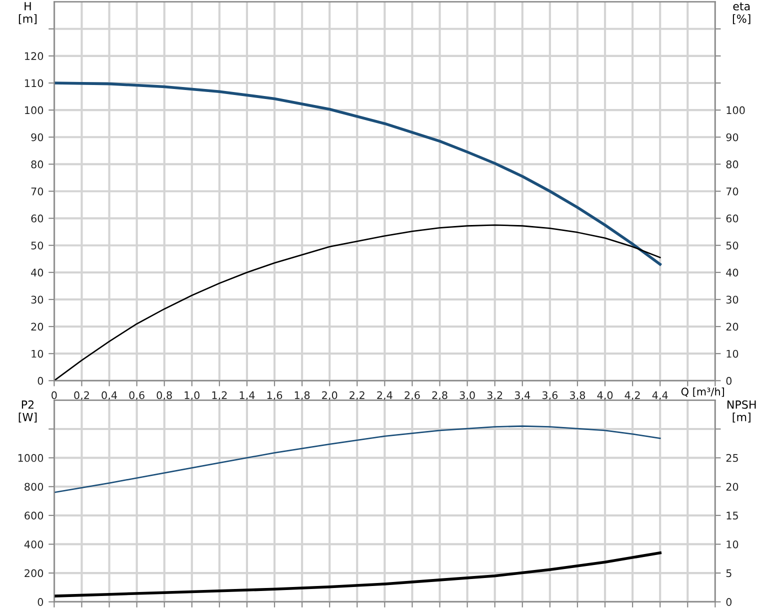 The image size is (774, 611). Describe the element at coordinates (605, 395) in the screenshot. I see `x-tick-label: 4,0` at that location.